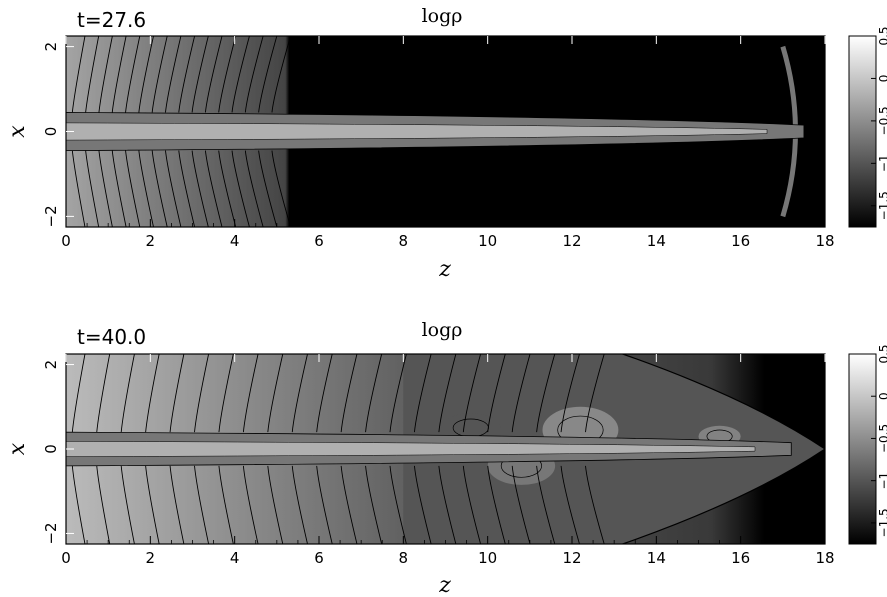  What do you see at coordinates (723, 449) in the screenshot?
I see `bow-shock-front` at bounding box center [723, 449].